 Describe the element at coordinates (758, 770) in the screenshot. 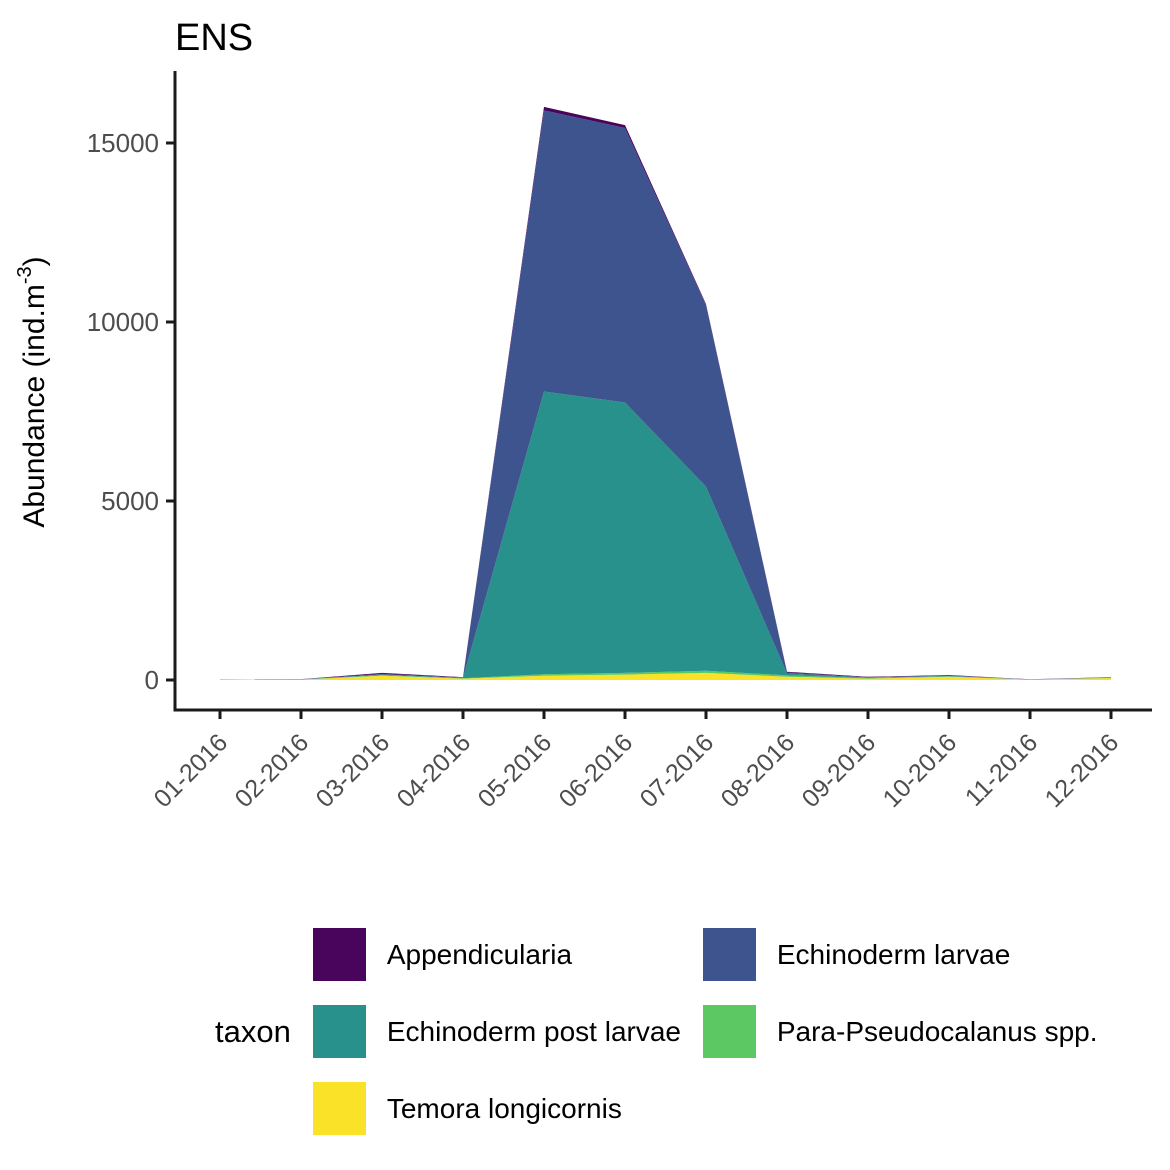

I see `x-tick-label: 08-2016` at that location.